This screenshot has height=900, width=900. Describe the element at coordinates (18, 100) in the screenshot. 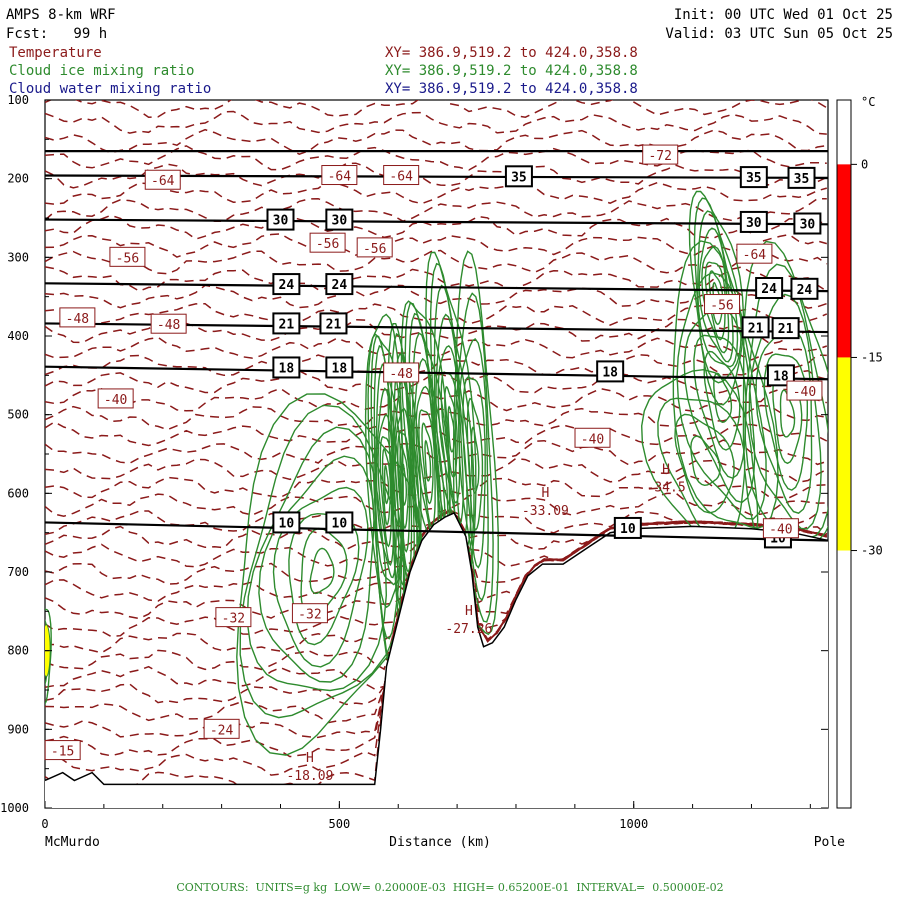

I see `y-tick-label: 100` at that location.